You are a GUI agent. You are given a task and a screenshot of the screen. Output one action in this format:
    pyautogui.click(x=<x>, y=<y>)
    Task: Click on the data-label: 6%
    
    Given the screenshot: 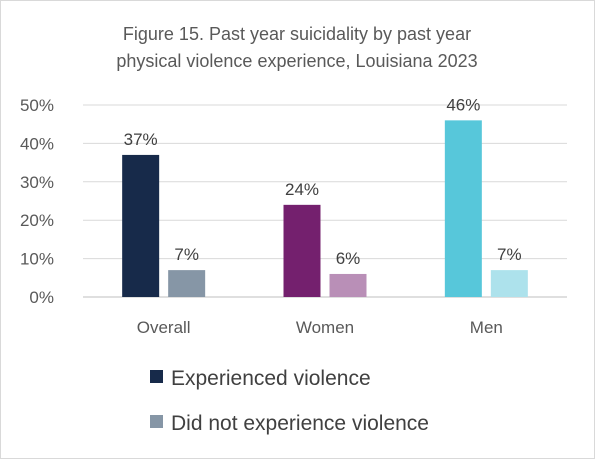 What is the action you would take?
    pyautogui.click(x=348, y=258)
    